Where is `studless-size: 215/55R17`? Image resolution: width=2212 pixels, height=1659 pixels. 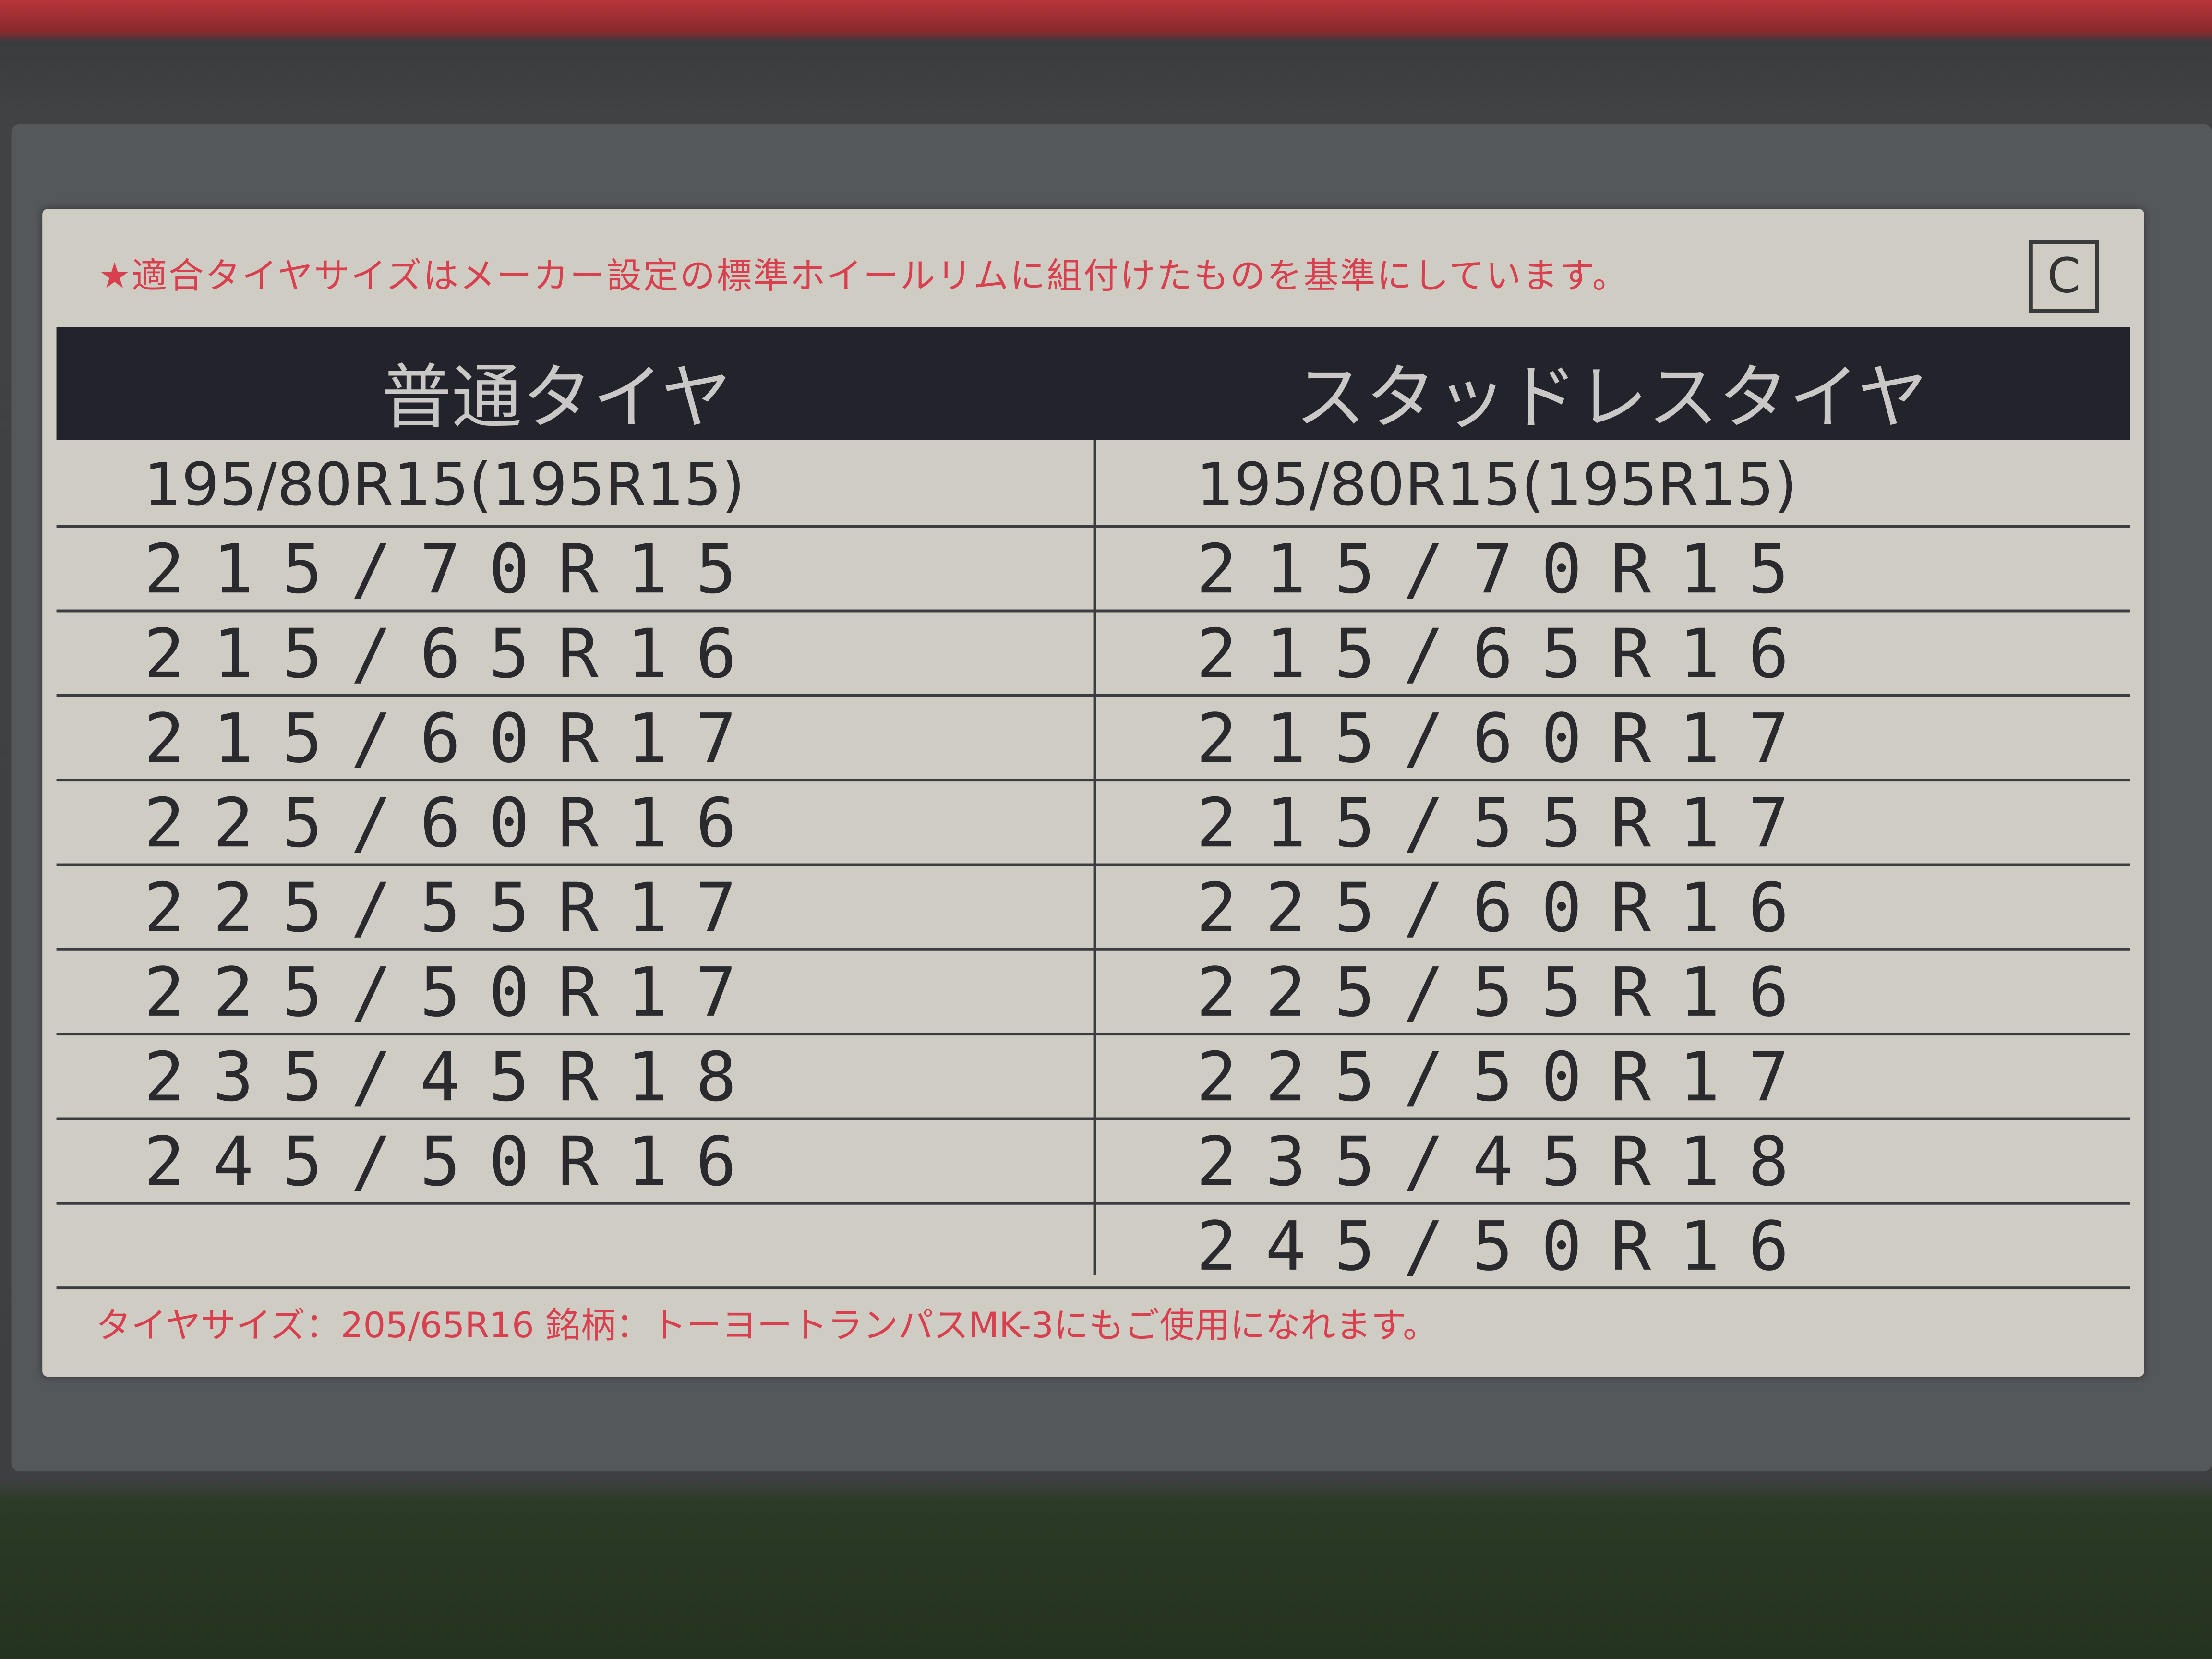
studless-size: 215/55R17 is located at coordinates (1507, 824).